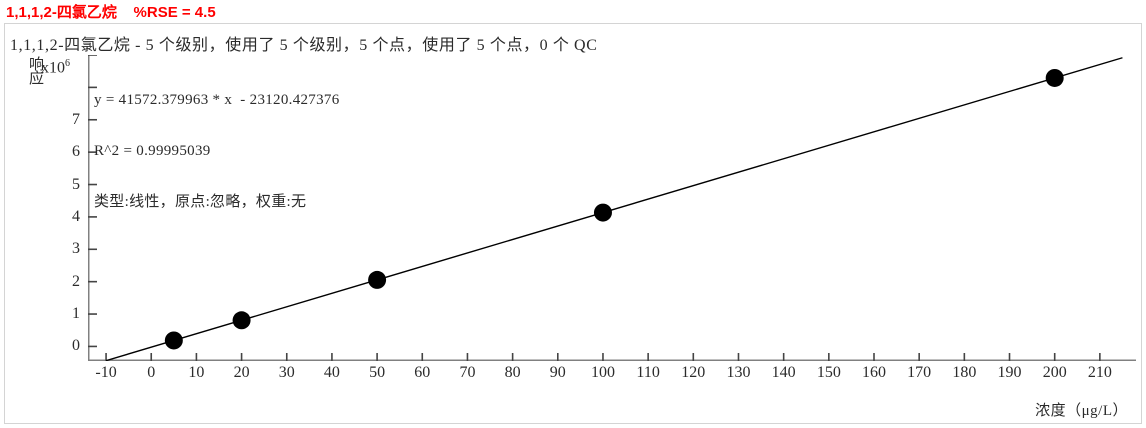 This screenshot has width=1146, height=428. I want to click on x-tick-label: 180, so click(964, 372).